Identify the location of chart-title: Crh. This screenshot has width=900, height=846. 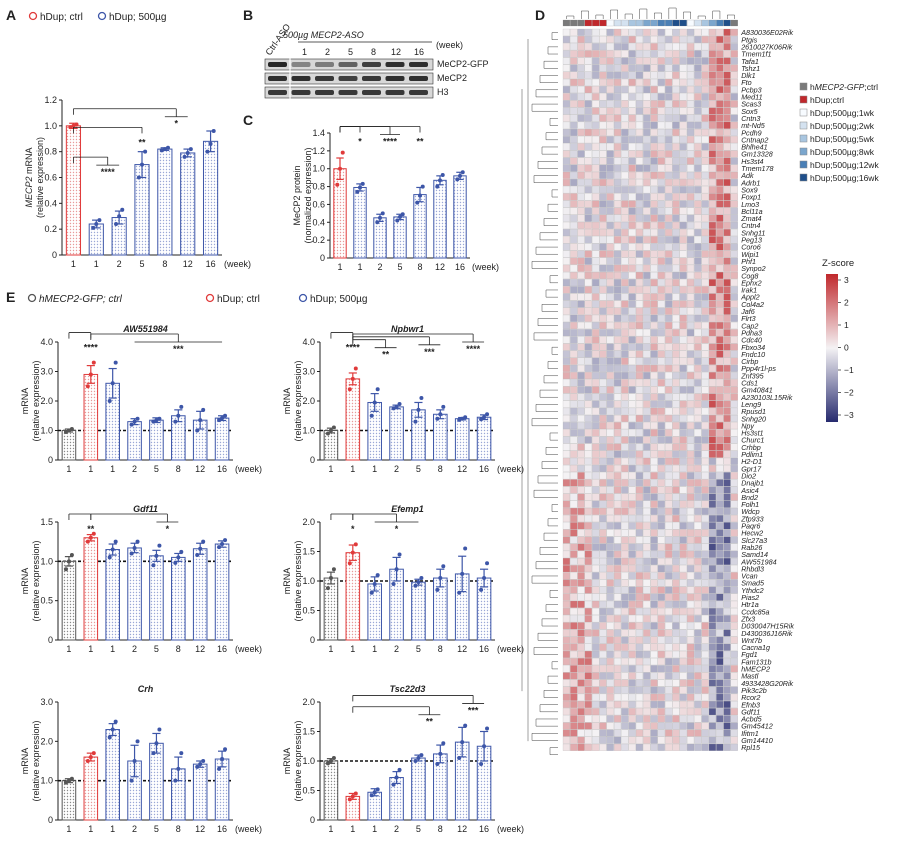
(146, 689).